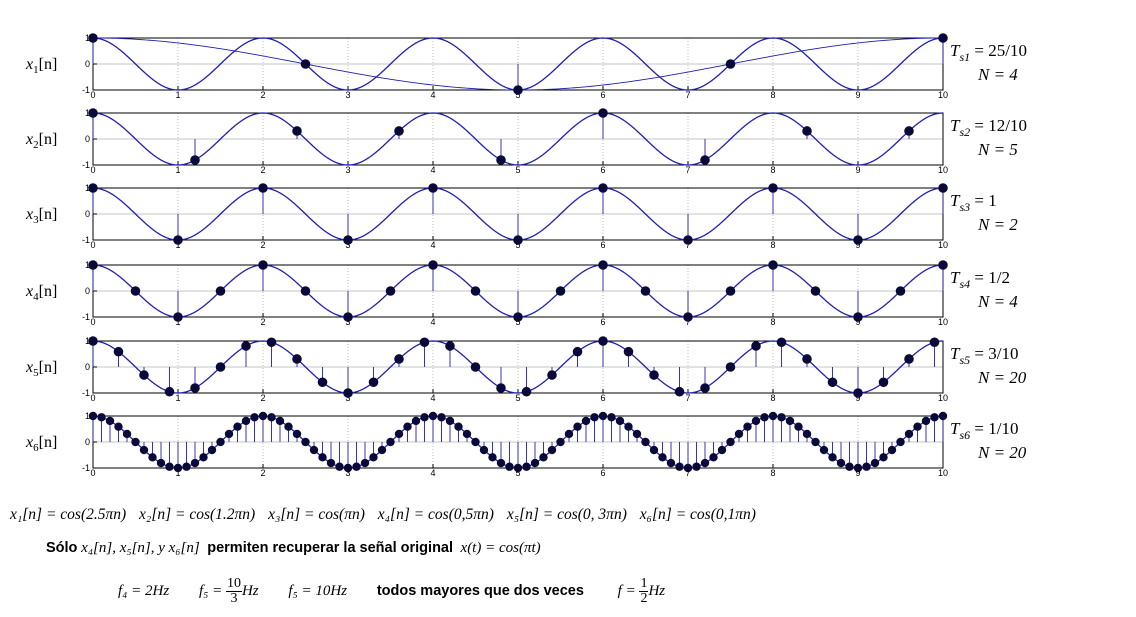 This screenshot has height=617, width=1136. I want to click on note-bold-middle: permiten recuperar la señal original, so click(330, 548).